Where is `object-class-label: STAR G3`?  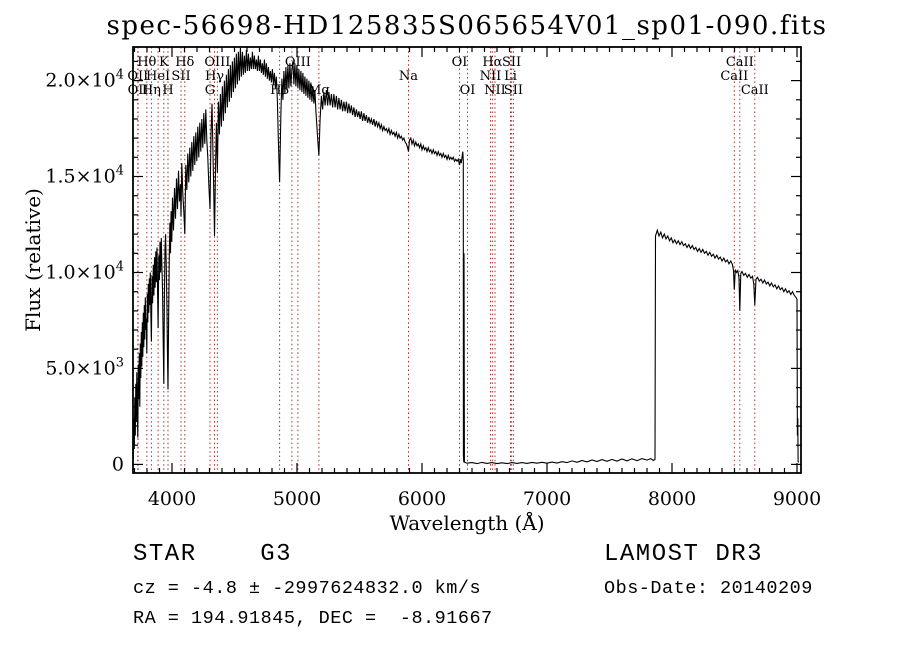
object-class-label: STAR G3 is located at coordinates (213, 554).